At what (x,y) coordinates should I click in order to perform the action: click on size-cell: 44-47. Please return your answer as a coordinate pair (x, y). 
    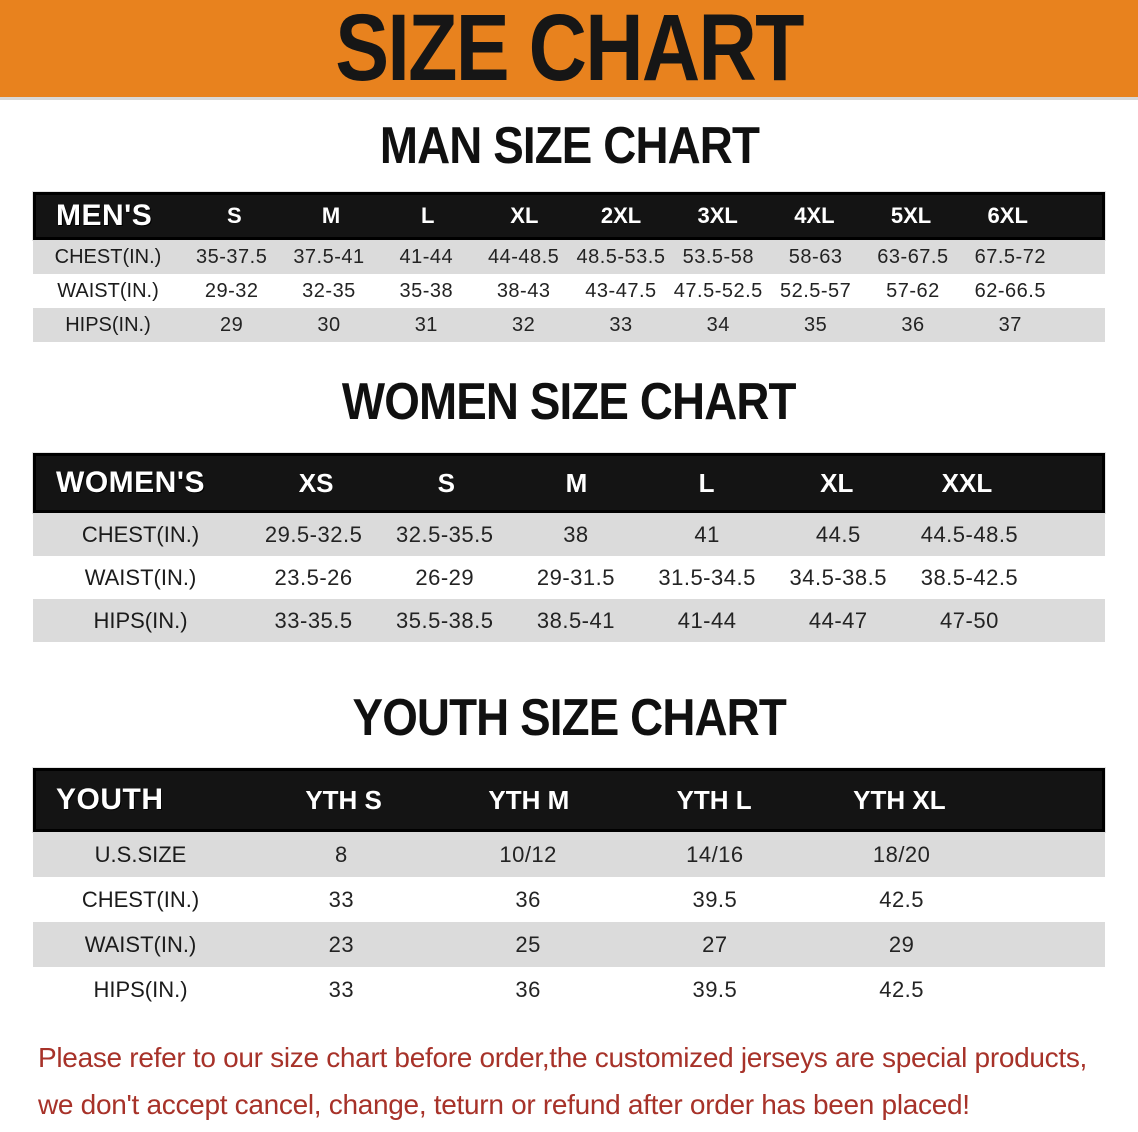
    Looking at the image, I should click on (838, 620).